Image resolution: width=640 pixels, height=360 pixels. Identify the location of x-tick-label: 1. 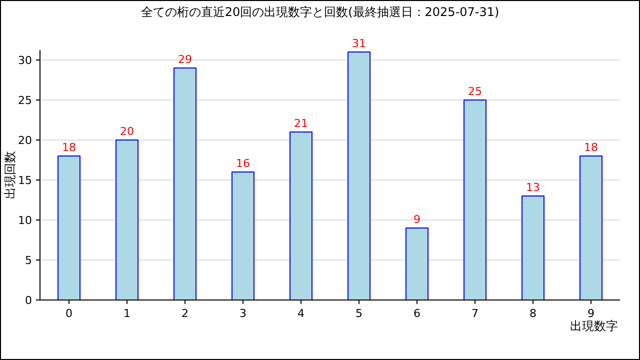
(127, 313).